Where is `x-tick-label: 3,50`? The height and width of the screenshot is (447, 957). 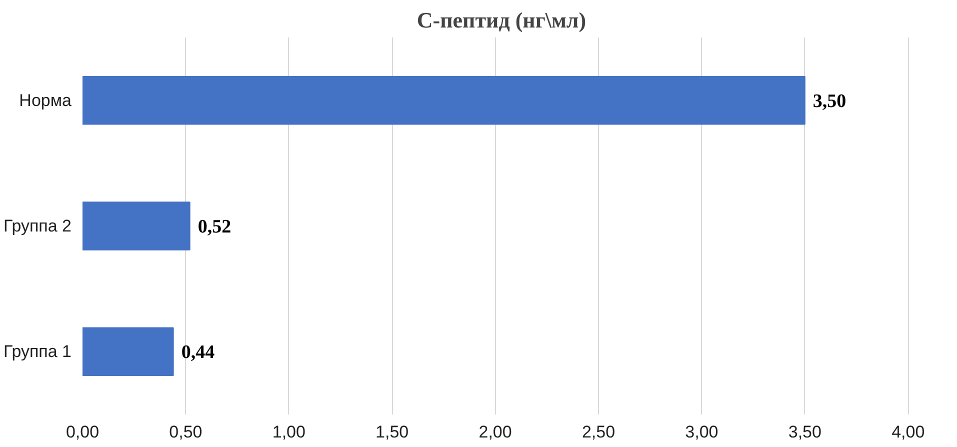 x-tick-label: 3,50 is located at coordinates (805, 432).